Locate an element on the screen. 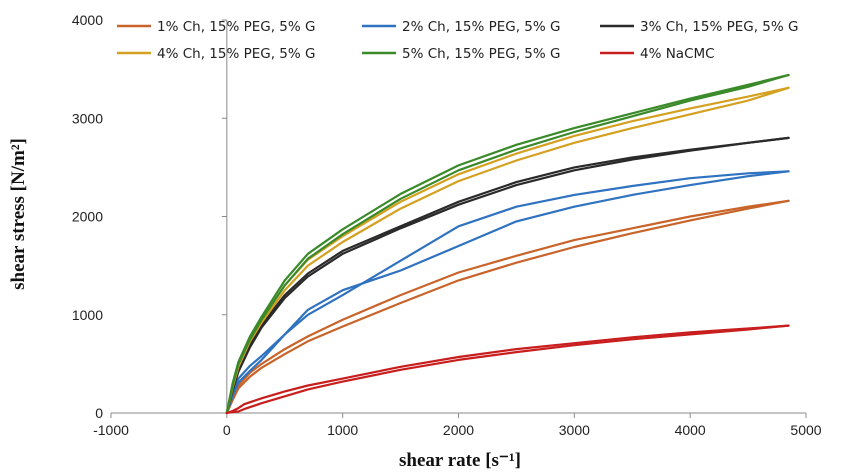 The image size is (852, 473). legend-label: 4% Ch, 15% PEG, 5% G is located at coordinates (236, 54).